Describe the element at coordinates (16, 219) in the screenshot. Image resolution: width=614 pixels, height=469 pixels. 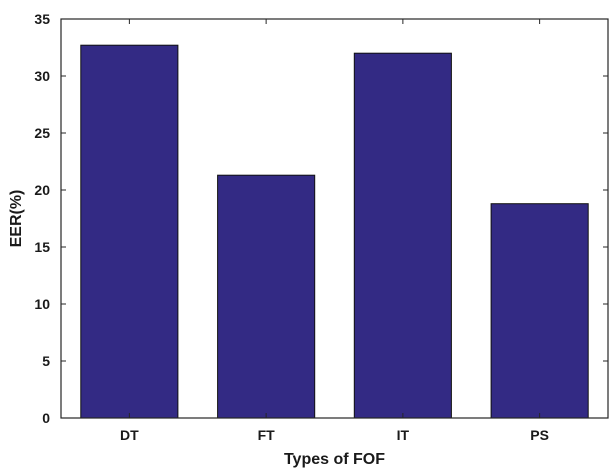
I see `y-axis-label: EER(%)` at that location.